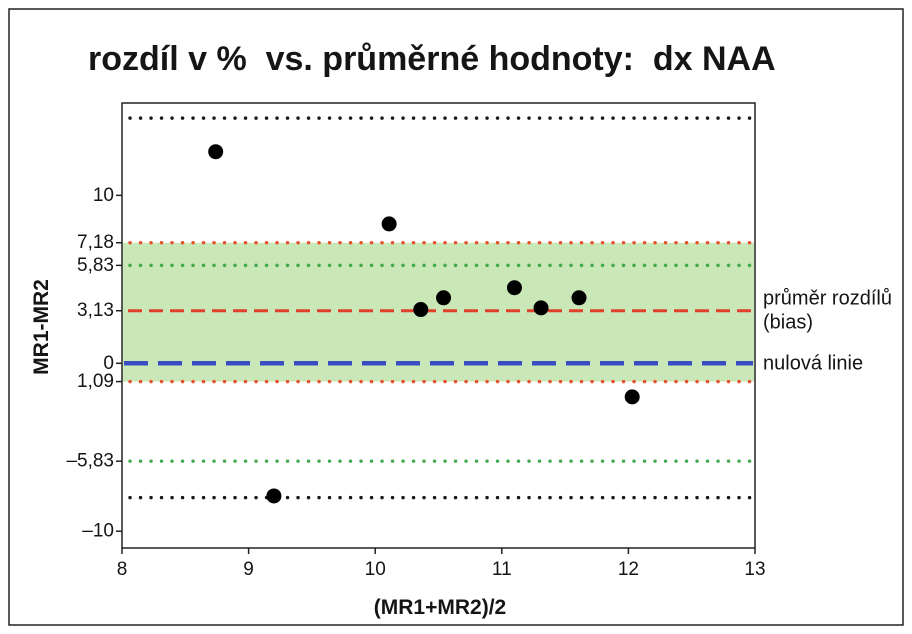  What do you see at coordinates (502, 569) in the screenshot?
I see `x-tick-label: 11` at bounding box center [502, 569].